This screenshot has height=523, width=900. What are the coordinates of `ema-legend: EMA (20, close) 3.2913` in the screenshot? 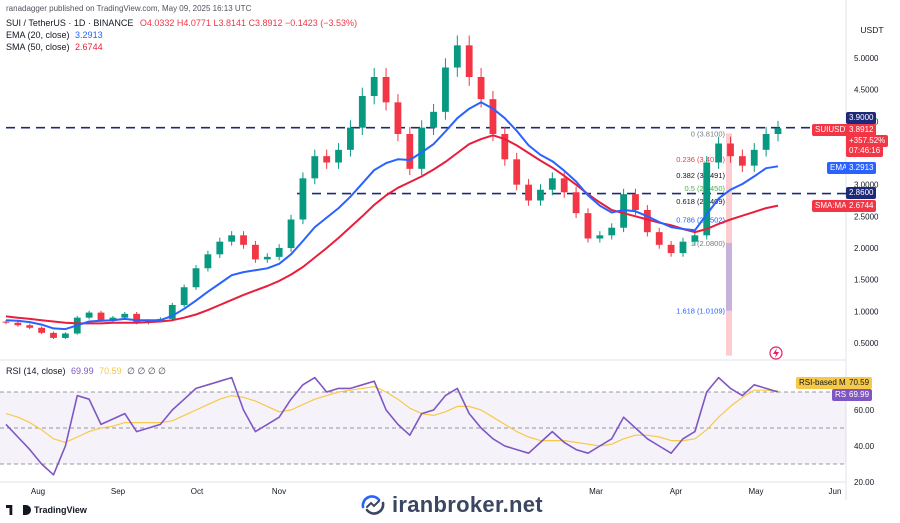 It's located at (54, 35).